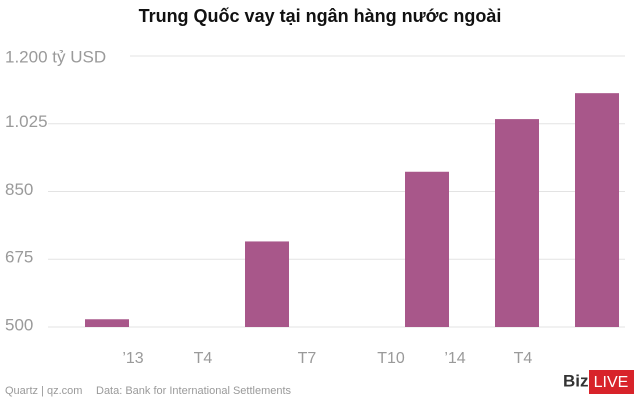  I want to click on logo-left: Biz, so click(576, 380).